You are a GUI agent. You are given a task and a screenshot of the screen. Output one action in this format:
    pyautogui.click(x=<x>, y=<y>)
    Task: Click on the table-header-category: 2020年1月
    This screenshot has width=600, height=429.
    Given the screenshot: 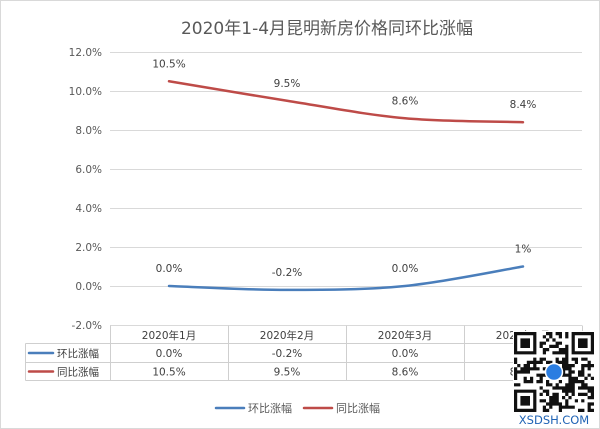 What is the action you would take?
    pyautogui.click(x=169, y=335)
    